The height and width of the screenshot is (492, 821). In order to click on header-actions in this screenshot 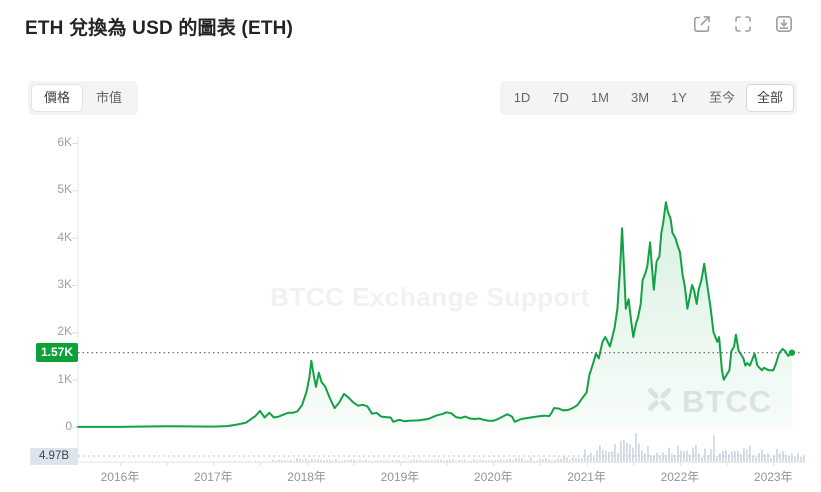, I will do `click(743, 25)`.